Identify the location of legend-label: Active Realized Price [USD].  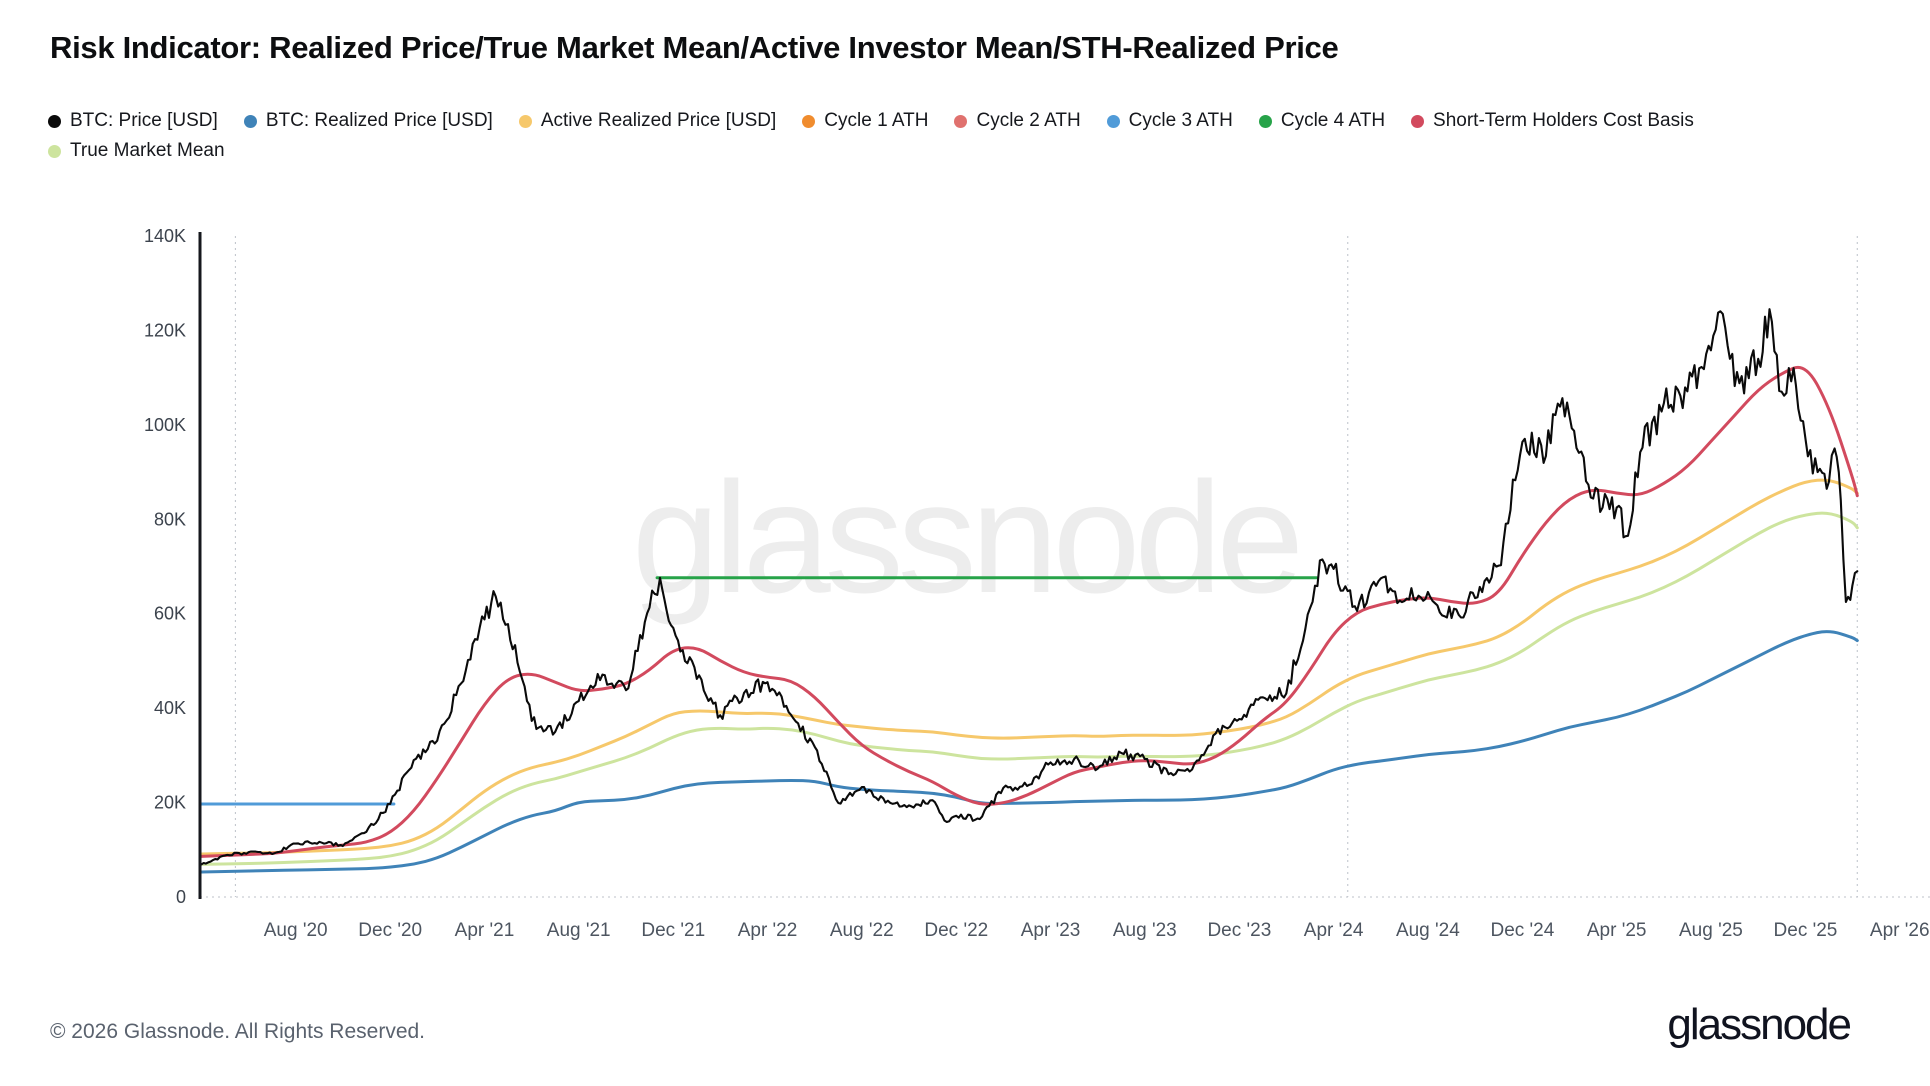
(658, 120).